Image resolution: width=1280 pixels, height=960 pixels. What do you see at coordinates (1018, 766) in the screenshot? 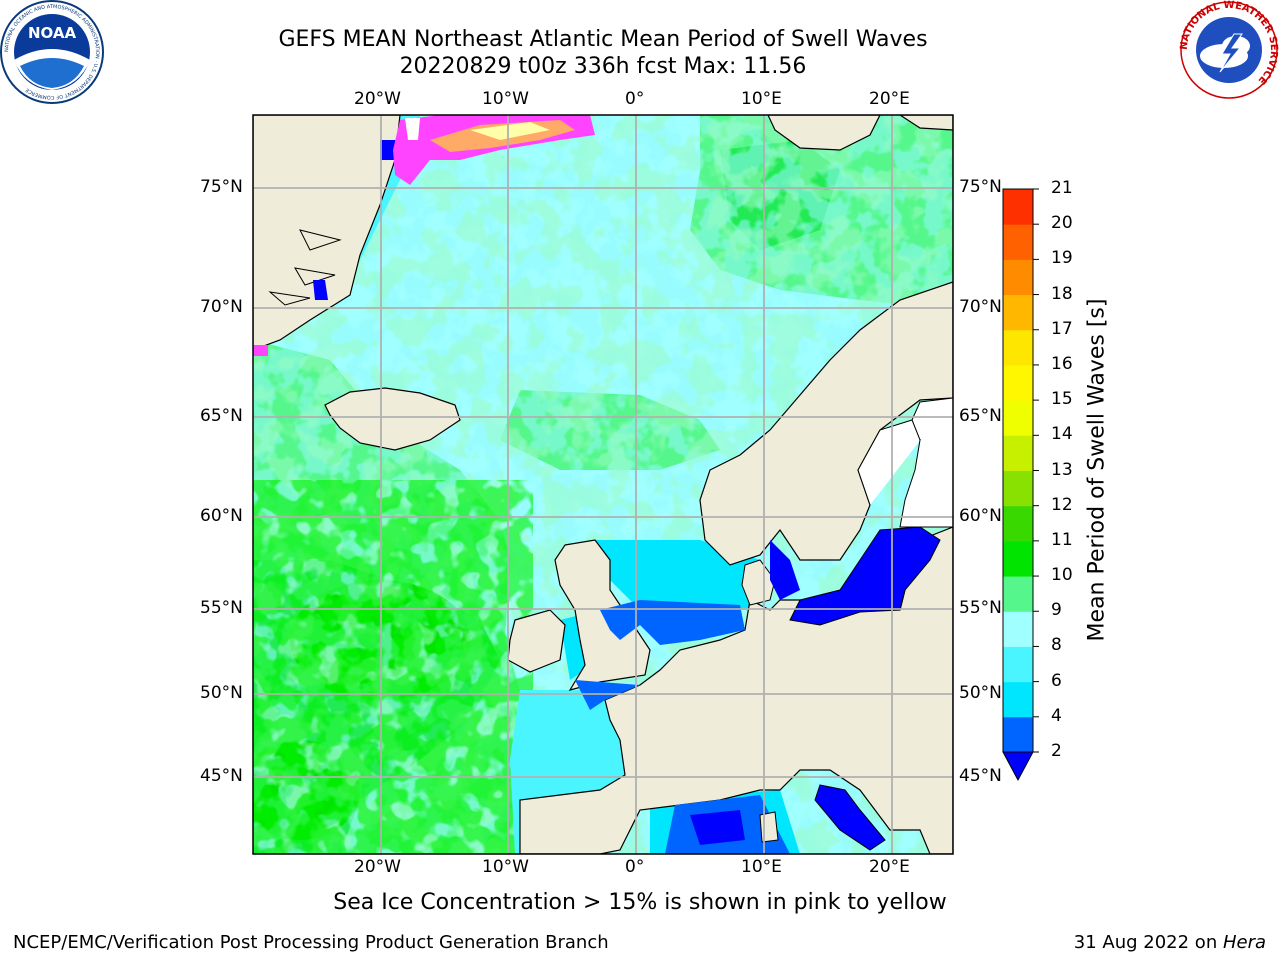
I see `colorbar-extend-arrow` at bounding box center [1018, 766].